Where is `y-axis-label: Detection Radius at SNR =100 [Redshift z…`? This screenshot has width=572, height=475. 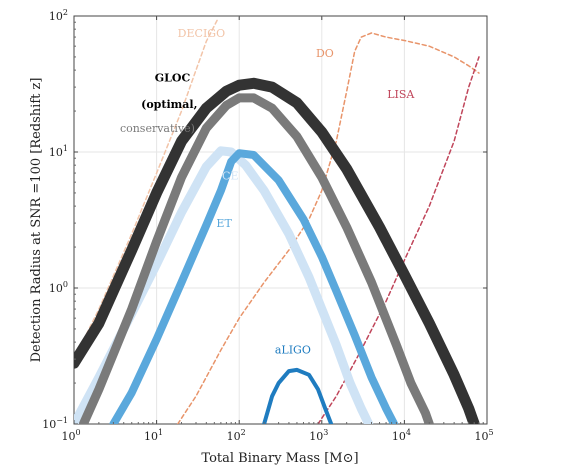
y-axis-label: Detection Radius at SNR =100 [Redshift z… is located at coordinates (36, 220).